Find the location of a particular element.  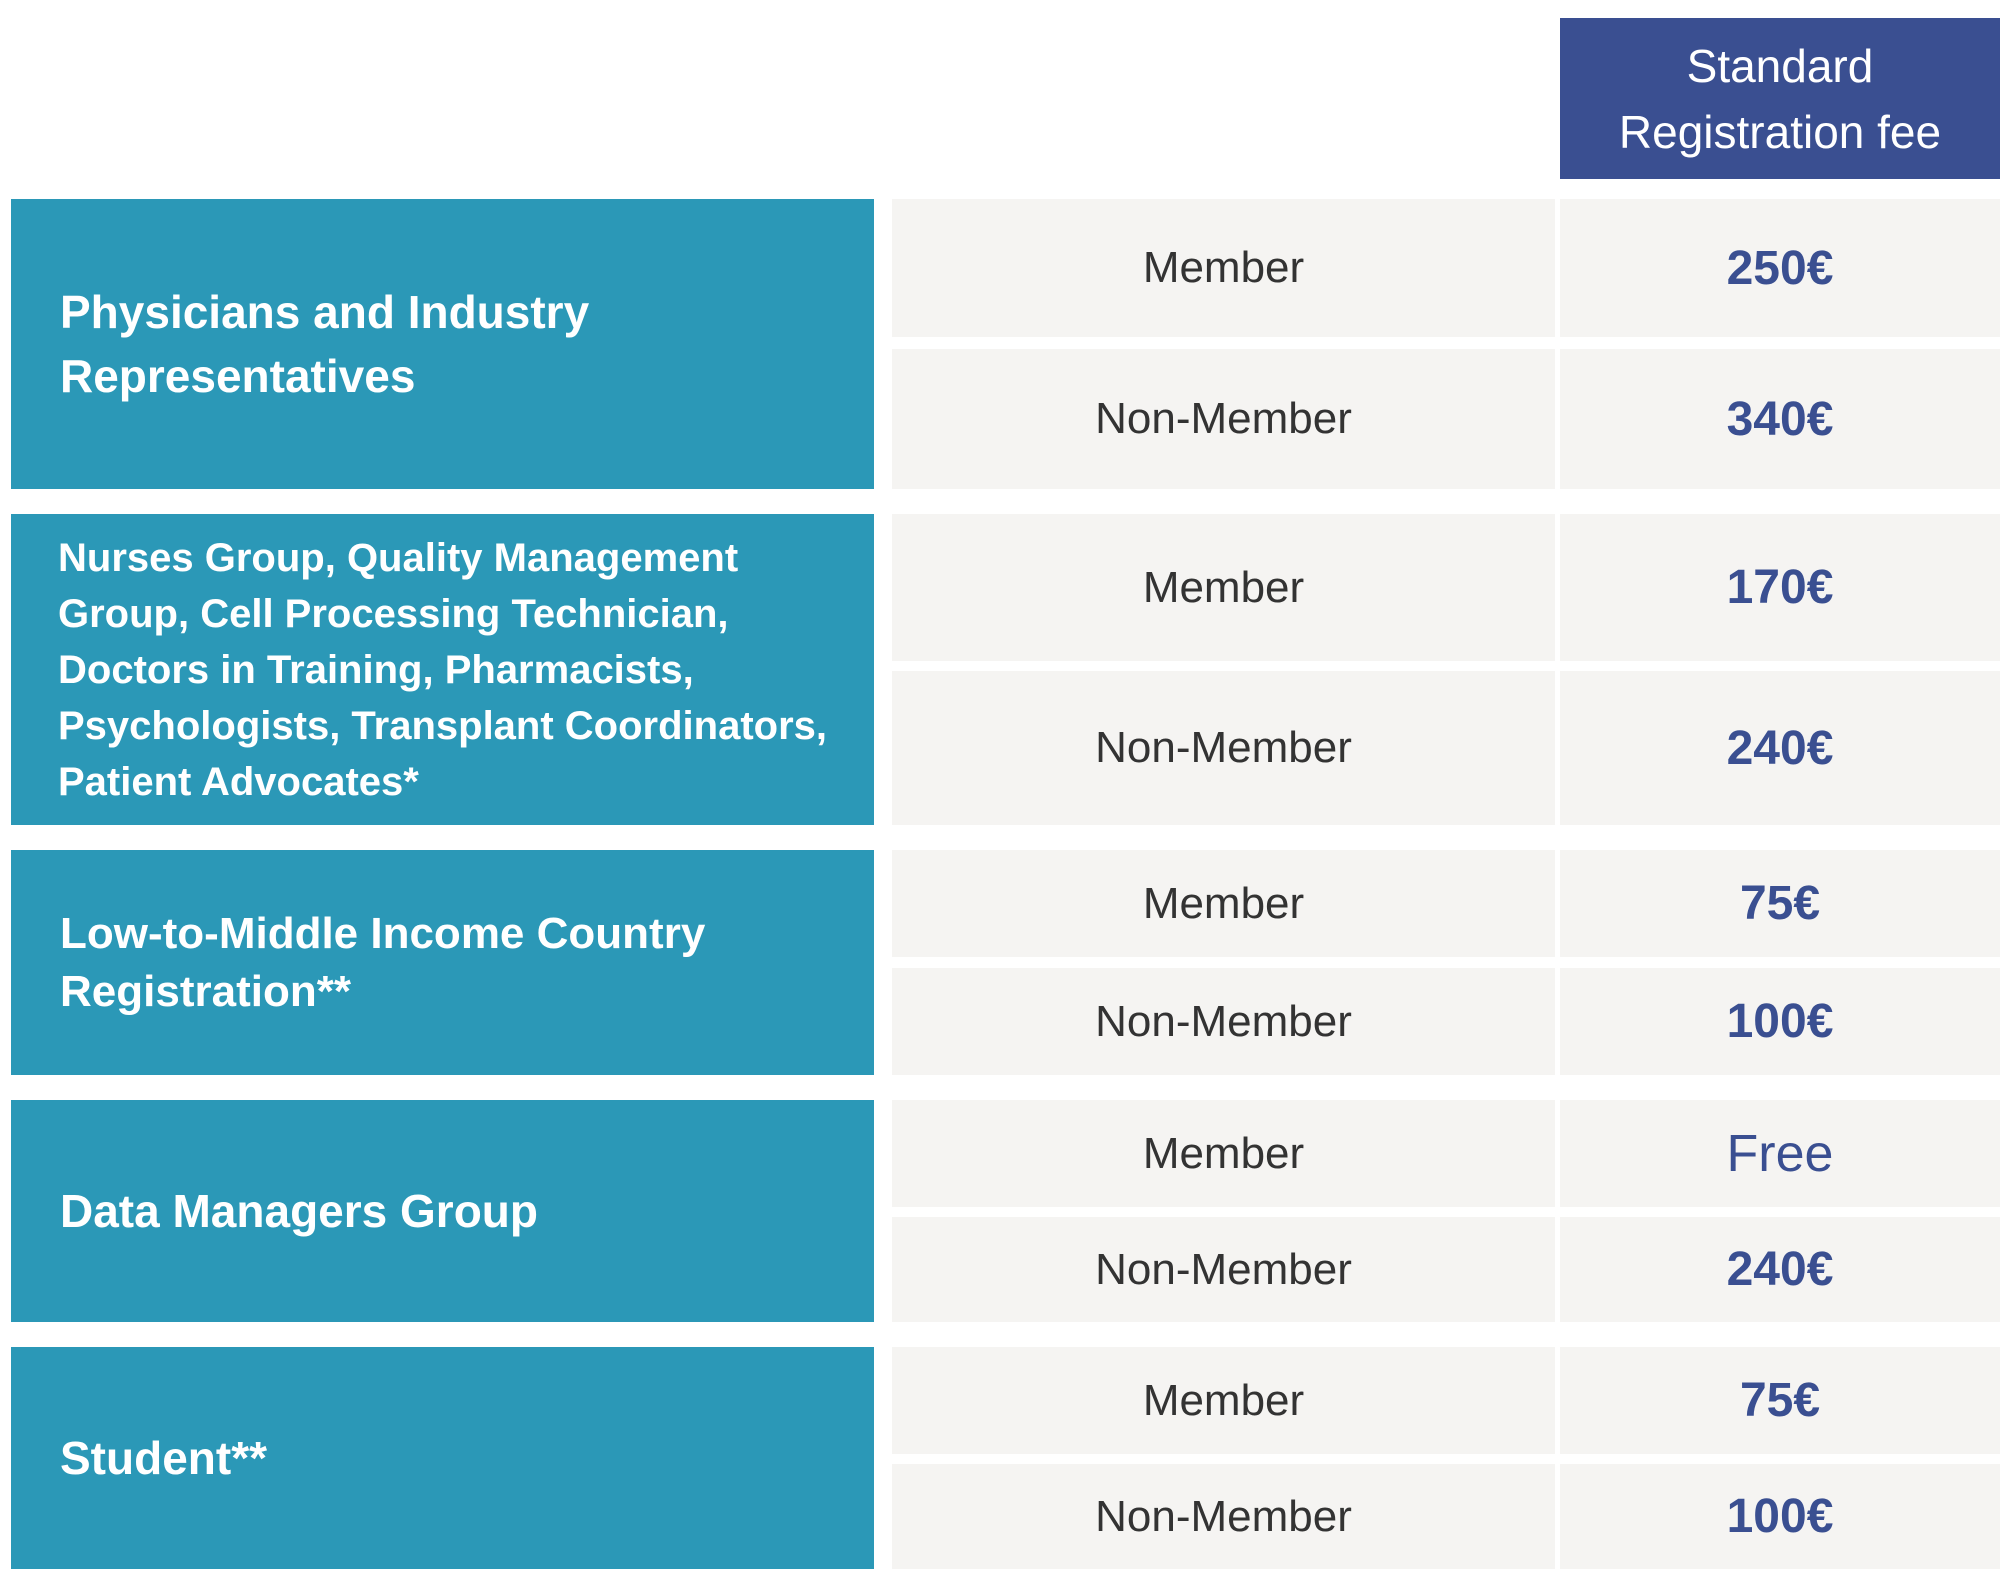

fee-cell: 250€ is located at coordinates (1780, 268).